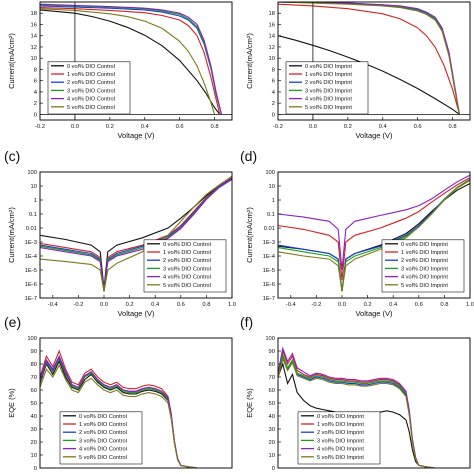 The width and height of the screenshot is (474, 474). Describe the element at coordinates (274, 93) in the screenshot. I see `y-tick-label: 4` at that location.